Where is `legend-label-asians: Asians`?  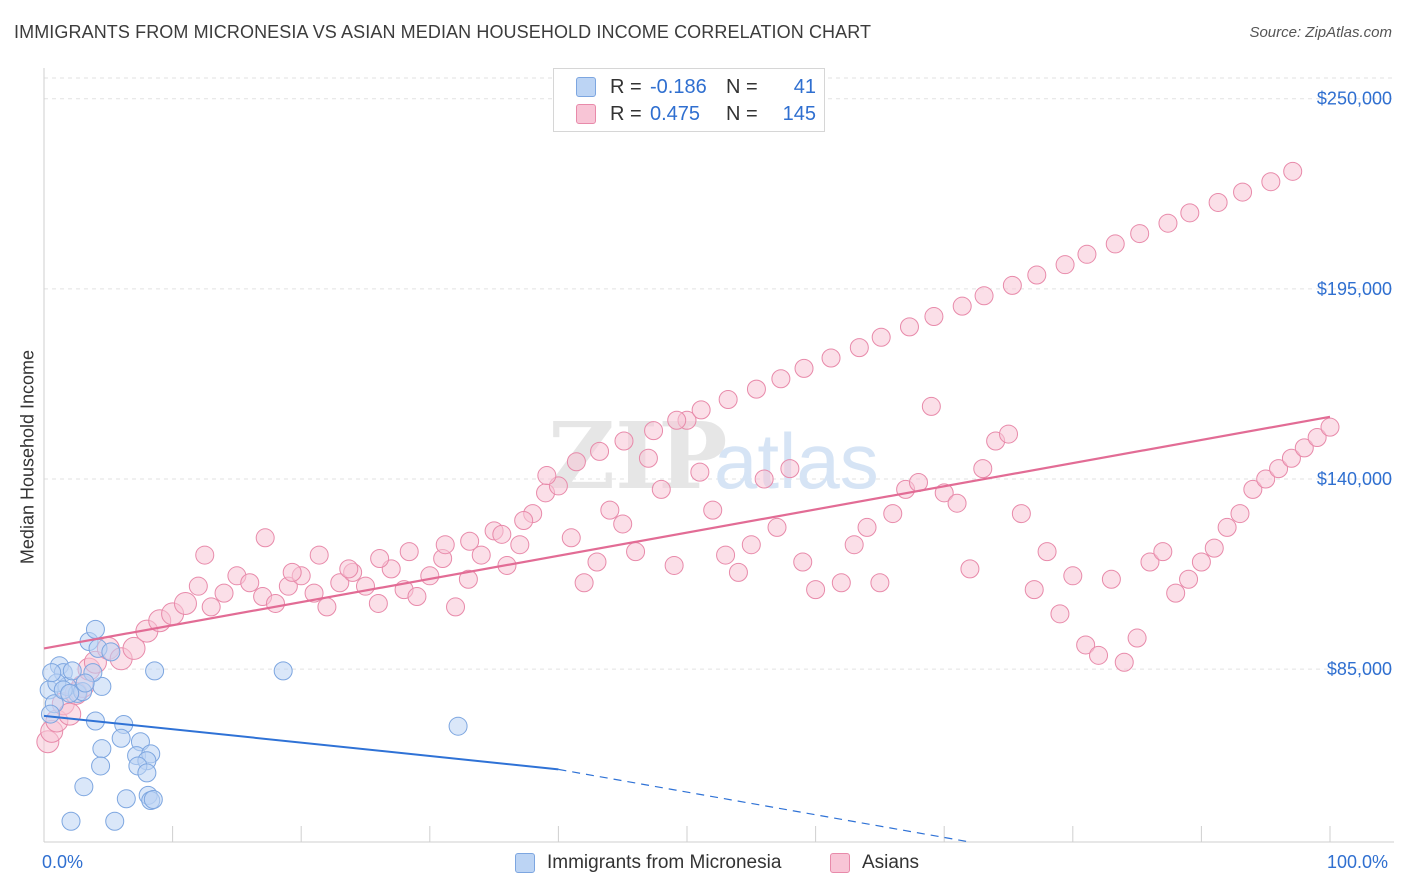 legend-label-asians: Asians is located at coordinates (891, 862).